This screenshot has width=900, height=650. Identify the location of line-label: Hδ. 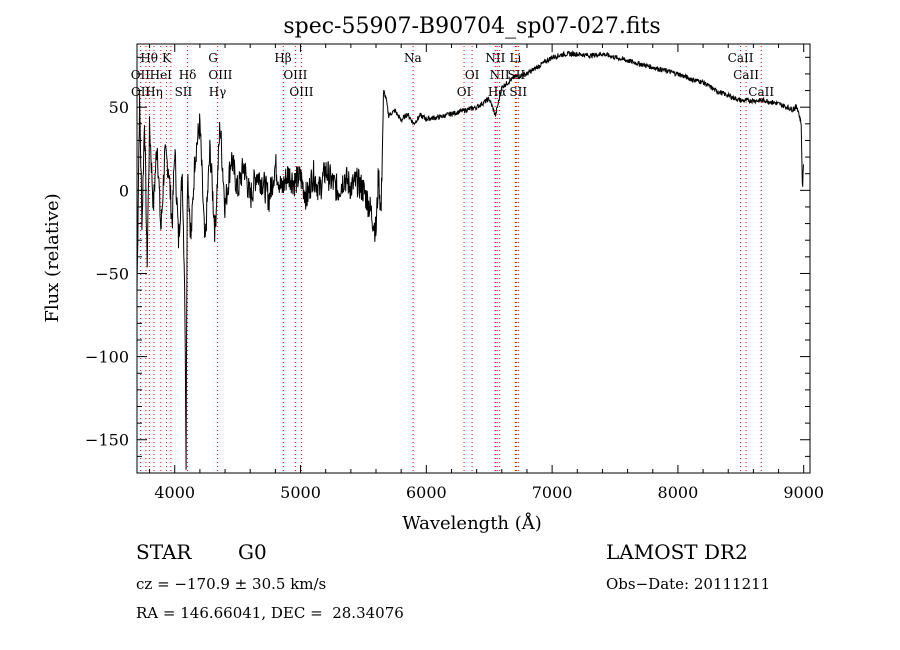
(188, 75).